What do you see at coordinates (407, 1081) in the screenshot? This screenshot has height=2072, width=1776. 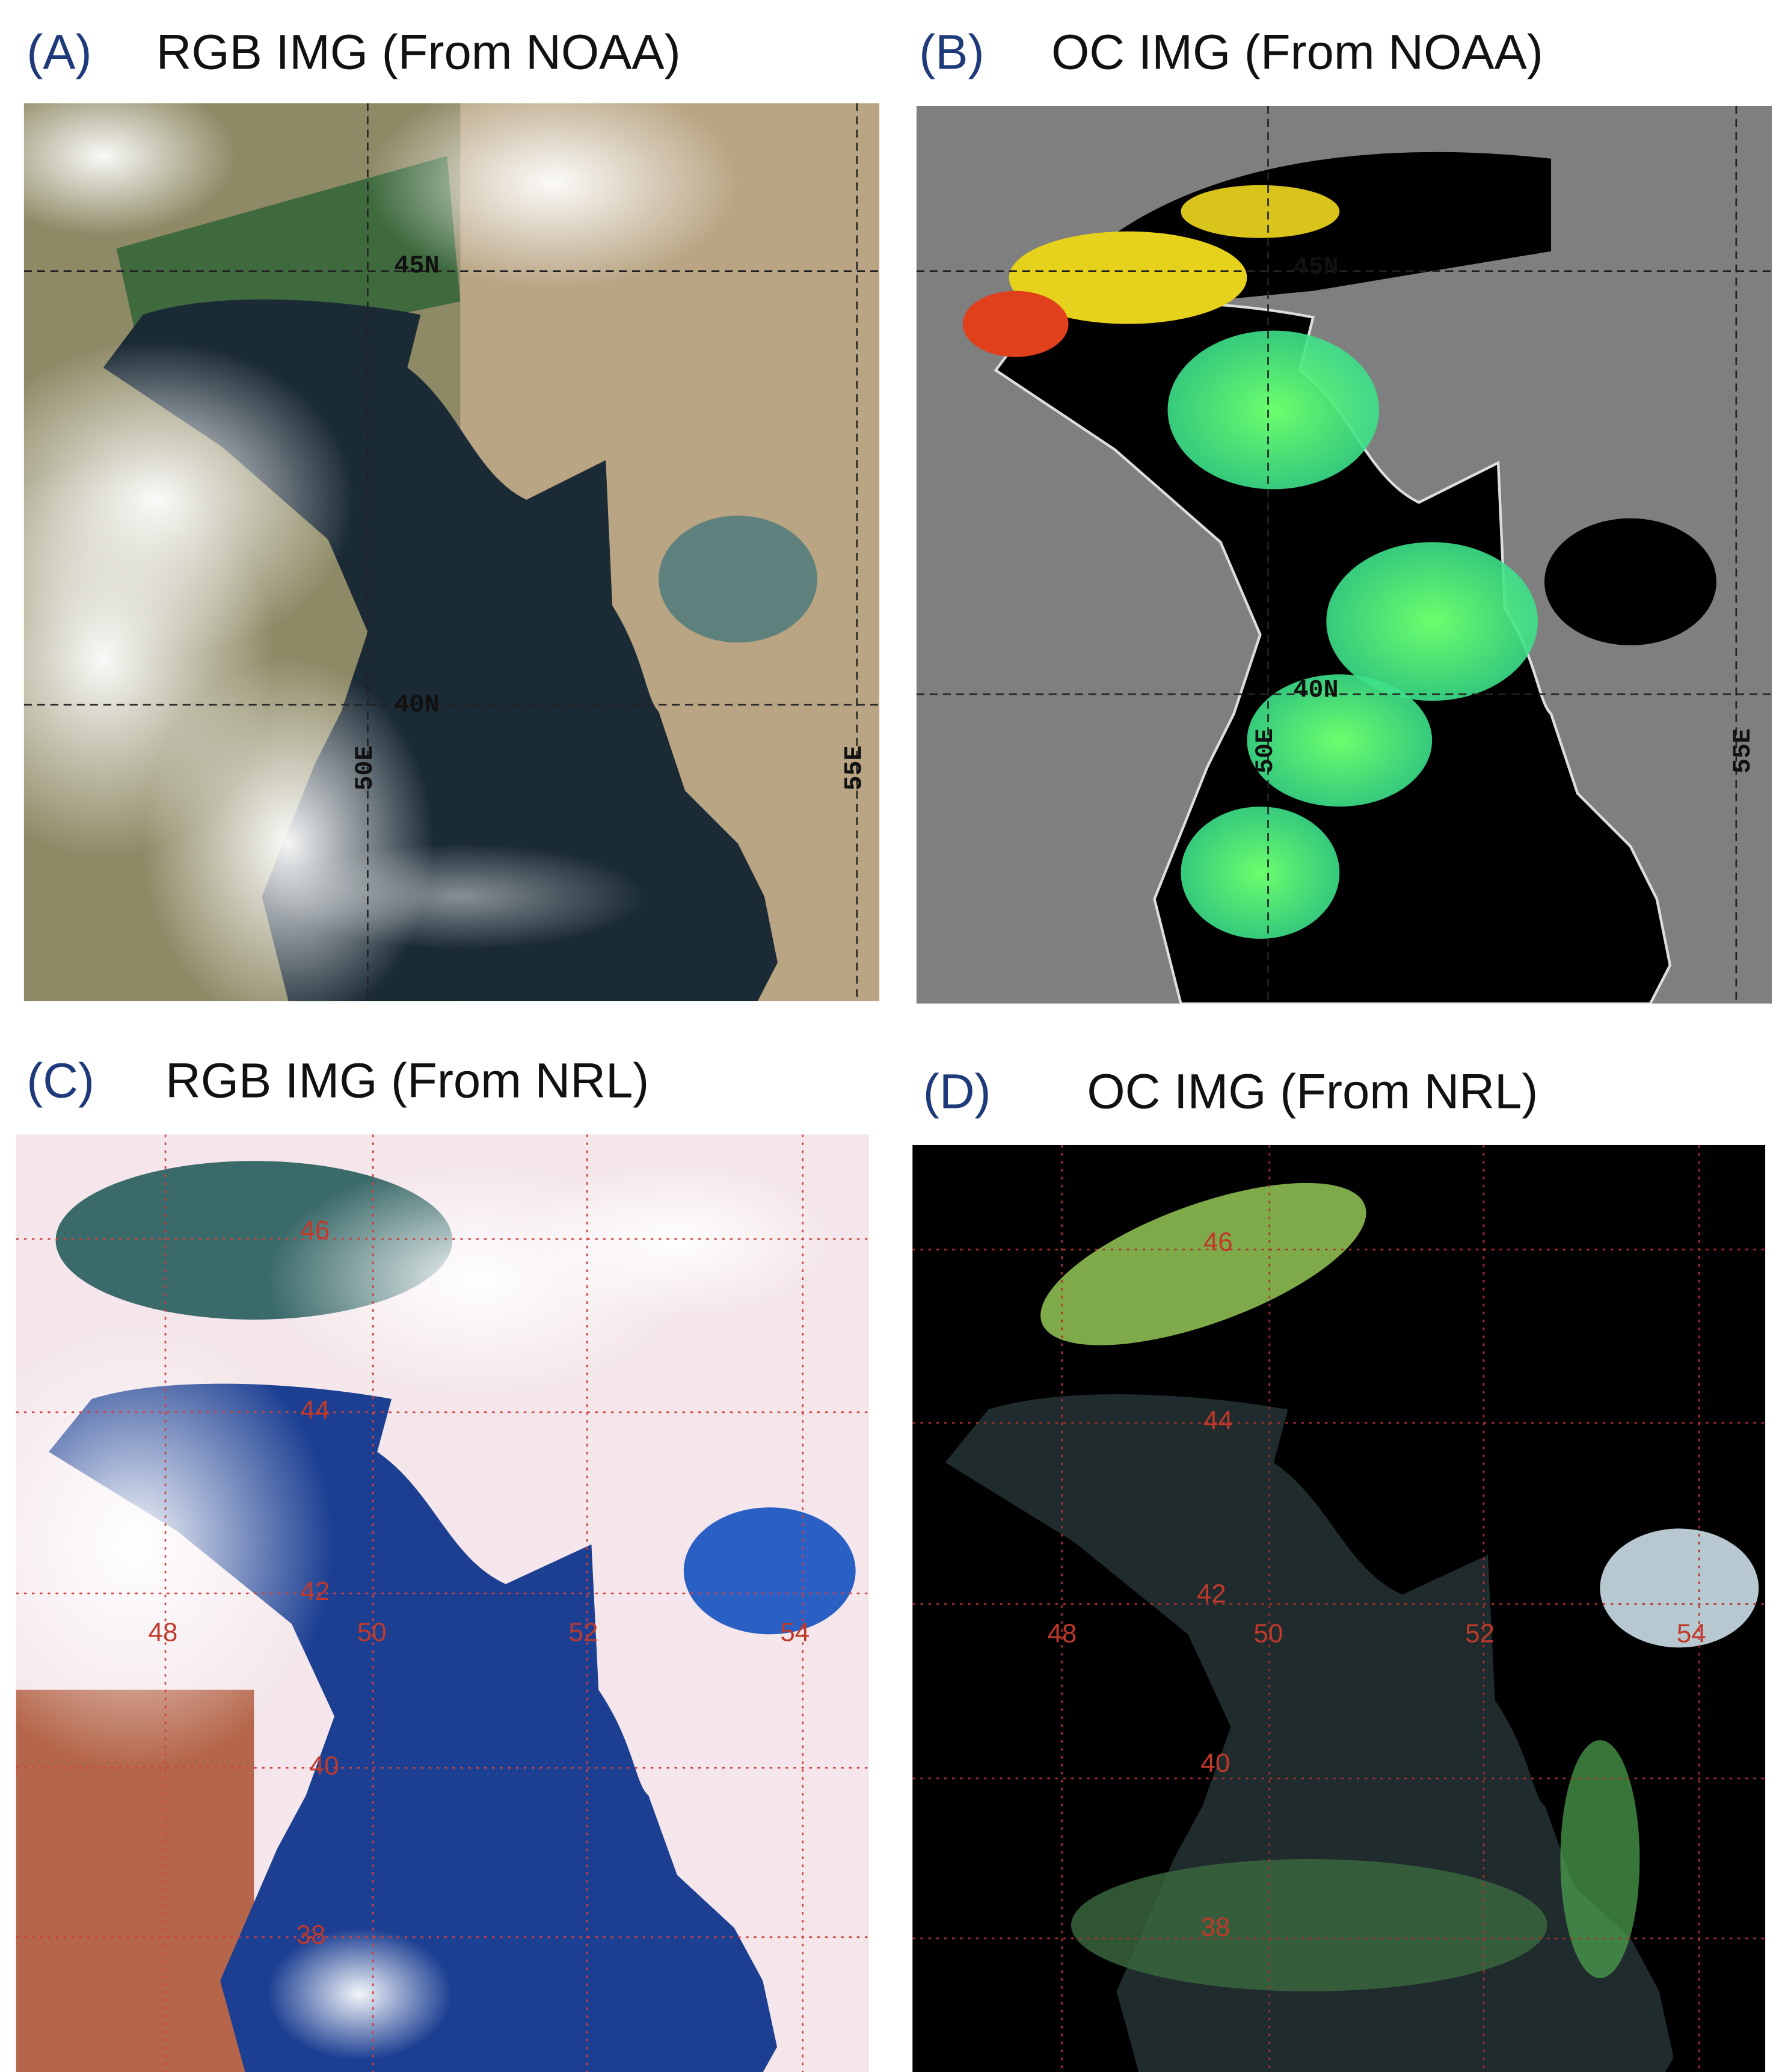 I see `panel-title: RGB IMG (From NRL)` at bounding box center [407, 1081].